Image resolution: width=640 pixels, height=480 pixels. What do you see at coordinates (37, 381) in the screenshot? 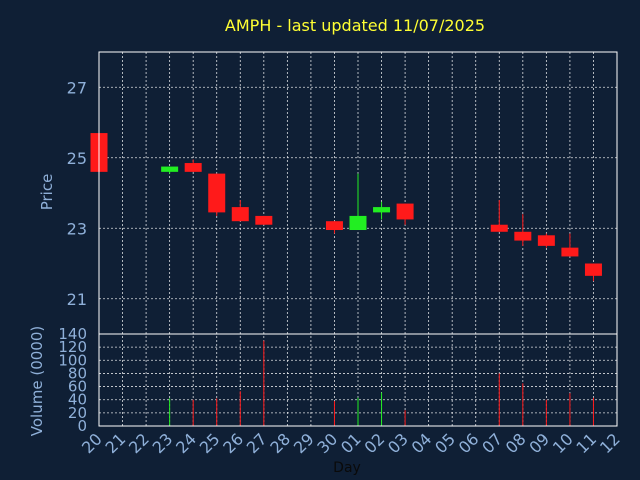
I see `volume-axis-label: Volume (0000)` at bounding box center [37, 381].